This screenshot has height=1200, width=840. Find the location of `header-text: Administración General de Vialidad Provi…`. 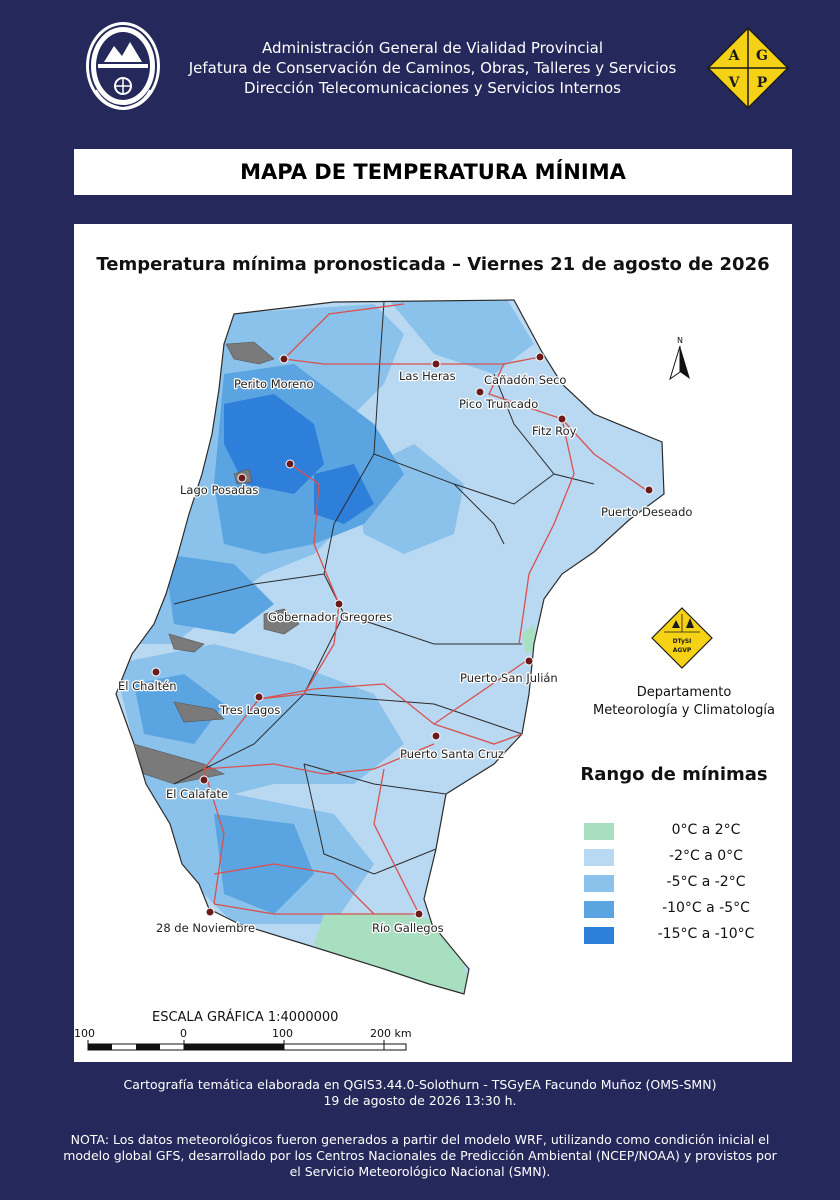

header-text: Administración General de Vialidad Provi… is located at coordinates (432, 68).